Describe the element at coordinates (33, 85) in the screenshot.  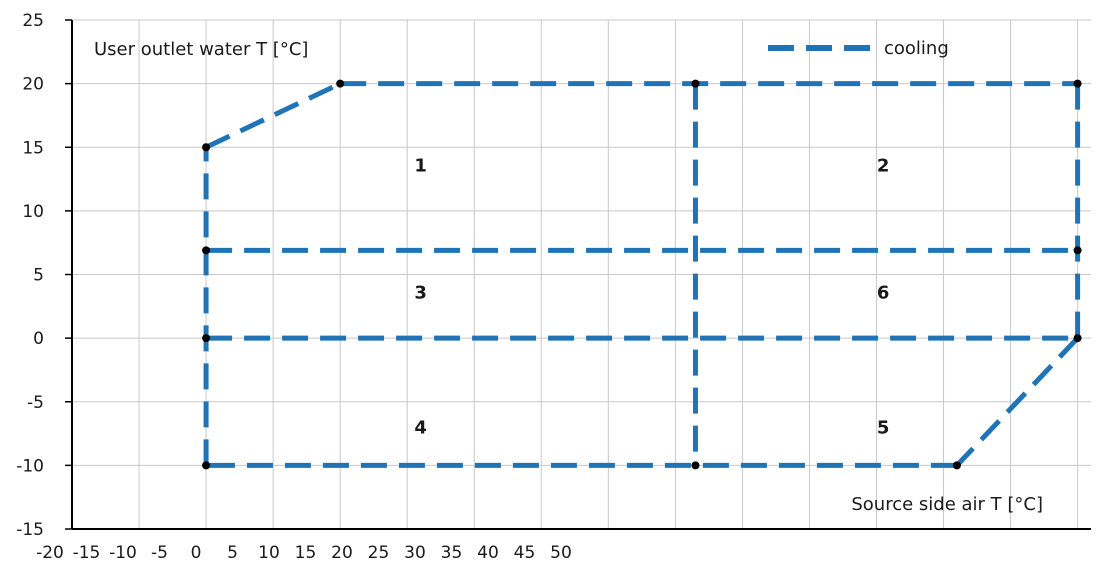
I see `y-tick-label: 20` at that location.